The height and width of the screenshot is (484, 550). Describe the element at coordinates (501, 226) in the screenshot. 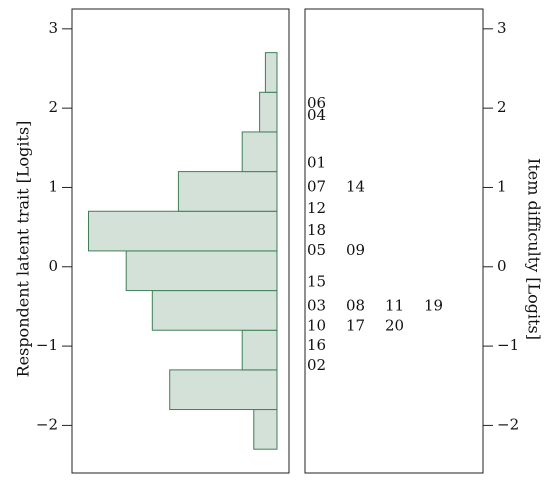

I see `right-y-axis: −2 −1 0 1 2 3` at that location.